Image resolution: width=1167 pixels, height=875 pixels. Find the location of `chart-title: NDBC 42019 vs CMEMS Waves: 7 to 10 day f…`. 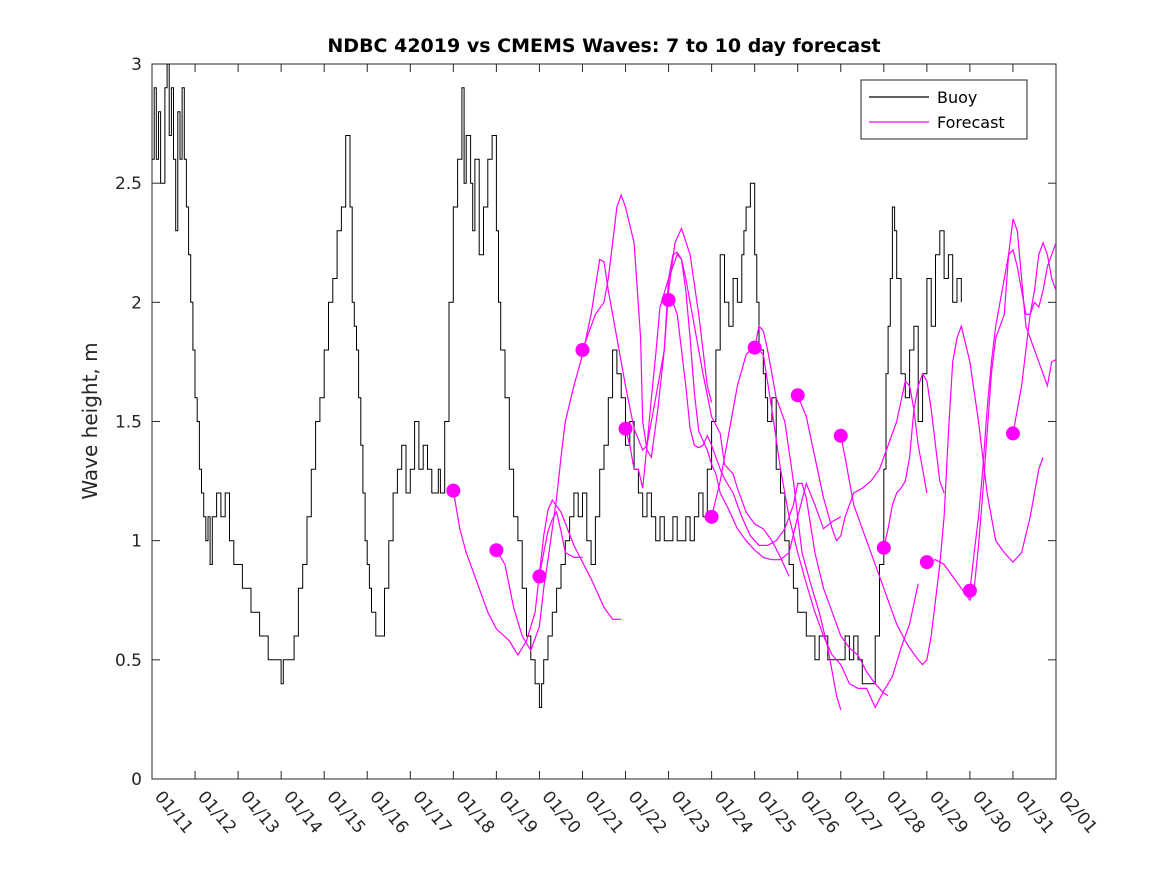

chart-title: NDBC 42019 vs CMEMS Waves: 7 to 10 day f… is located at coordinates (603, 46).